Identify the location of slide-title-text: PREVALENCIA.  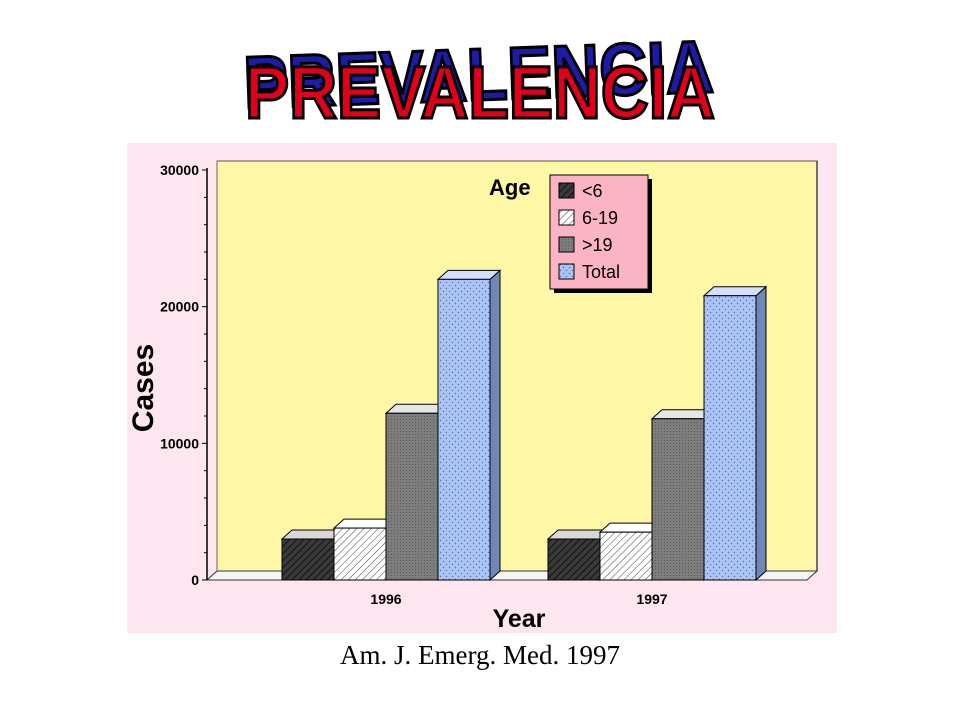
(480, 92).